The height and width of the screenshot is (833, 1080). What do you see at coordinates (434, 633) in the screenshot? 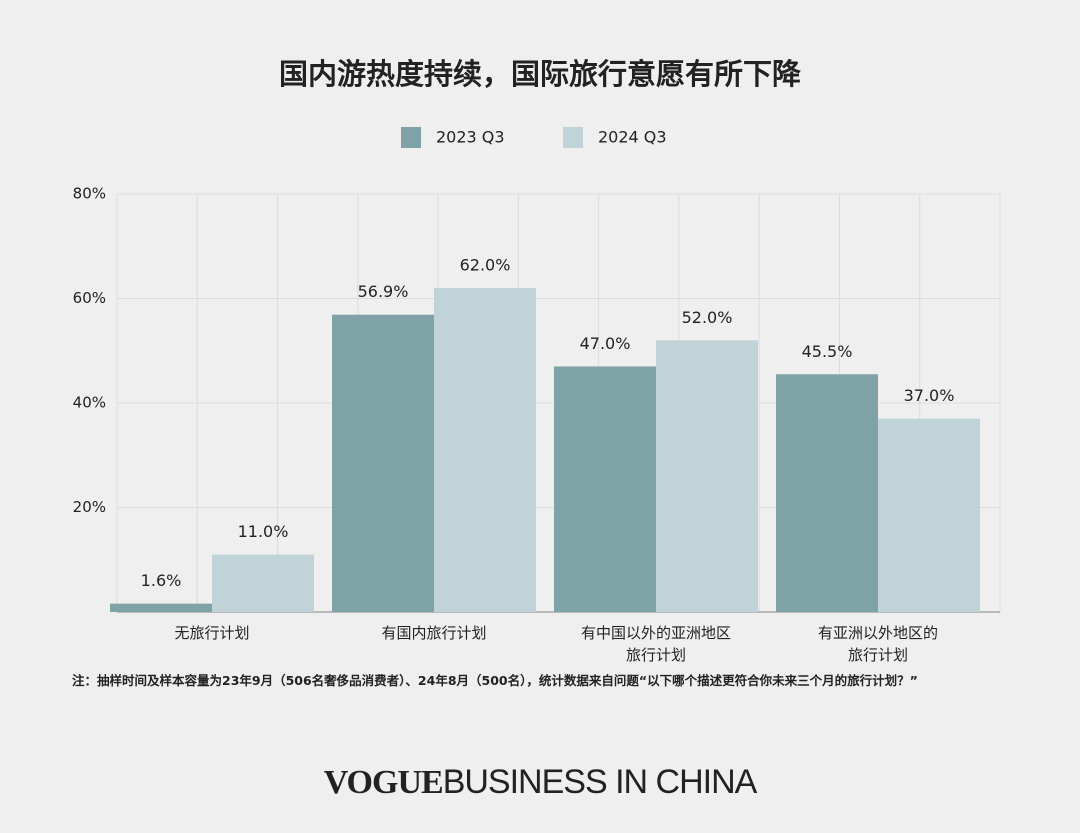
I see `x-tick-label: 有国内旅行计划` at bounding box center [434, 633].